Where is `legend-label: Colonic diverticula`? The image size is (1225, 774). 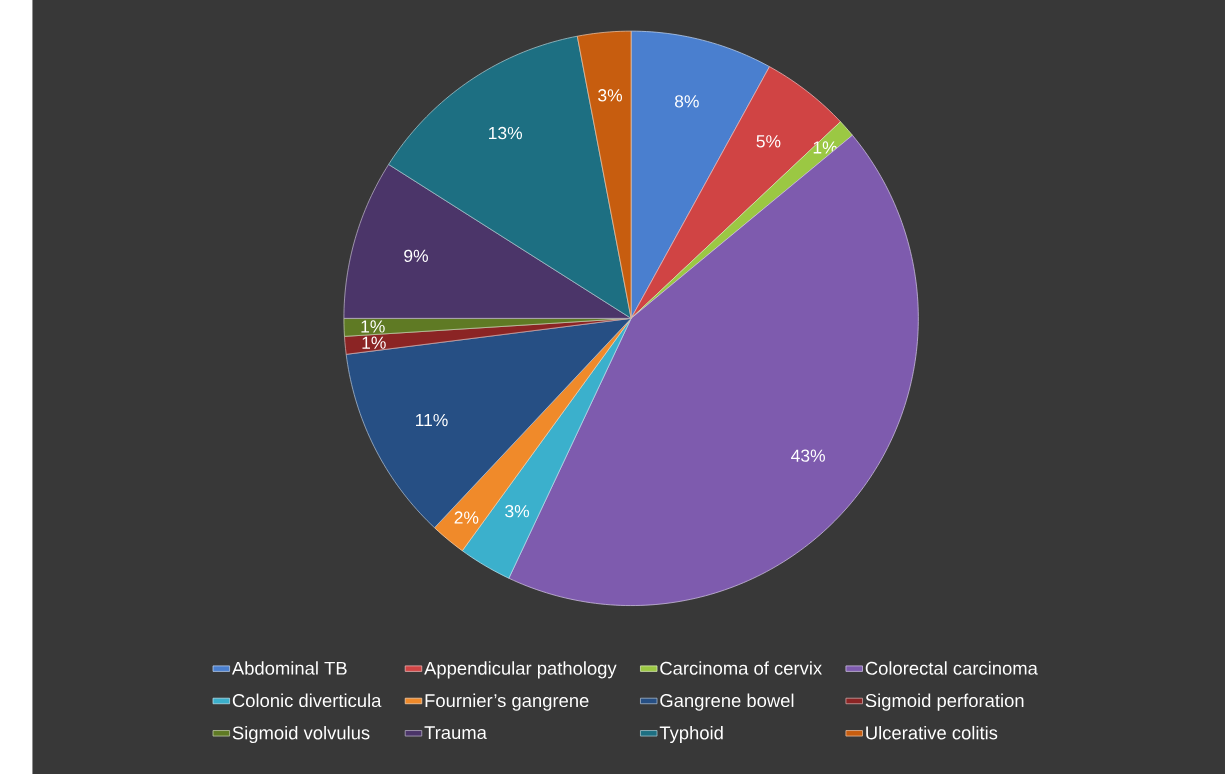
legend-label: Colonic diverticula is located at coordinates (307, 700).